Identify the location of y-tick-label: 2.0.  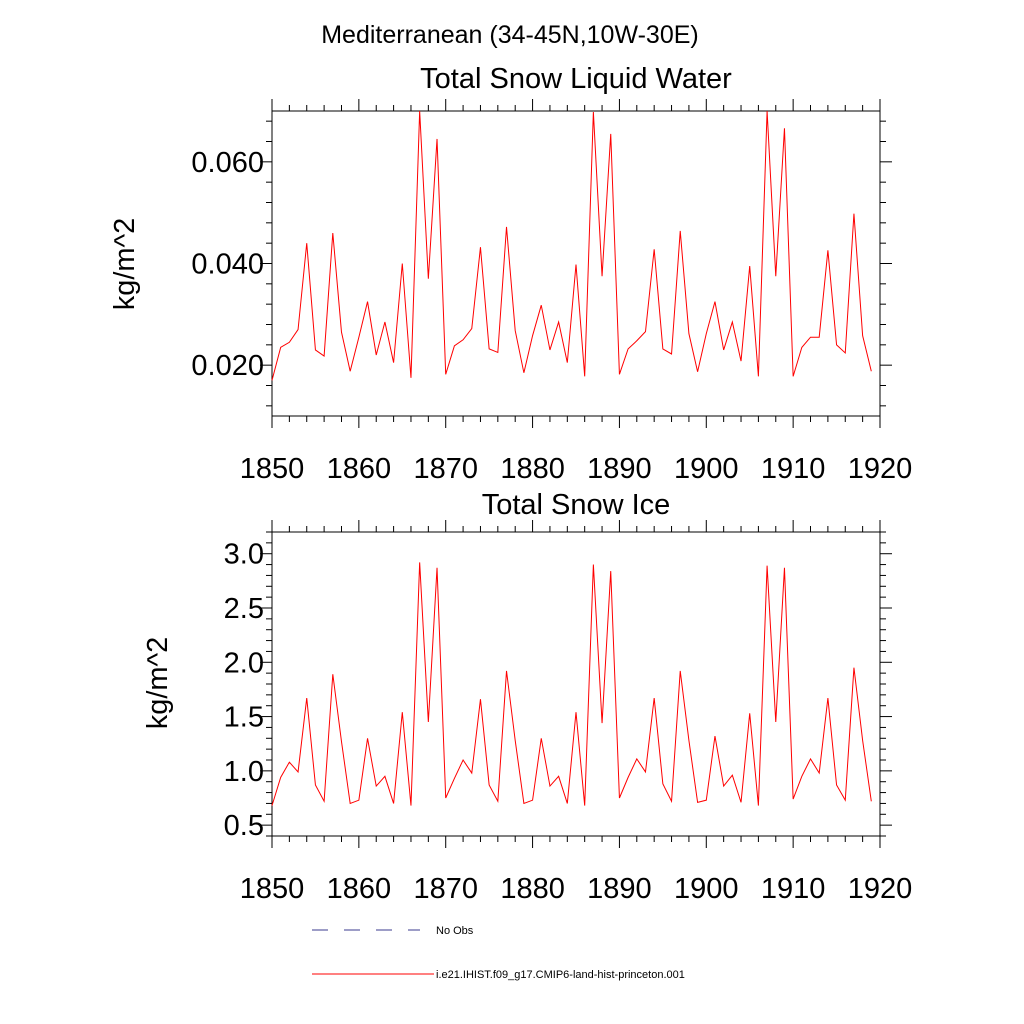
(244, 663).